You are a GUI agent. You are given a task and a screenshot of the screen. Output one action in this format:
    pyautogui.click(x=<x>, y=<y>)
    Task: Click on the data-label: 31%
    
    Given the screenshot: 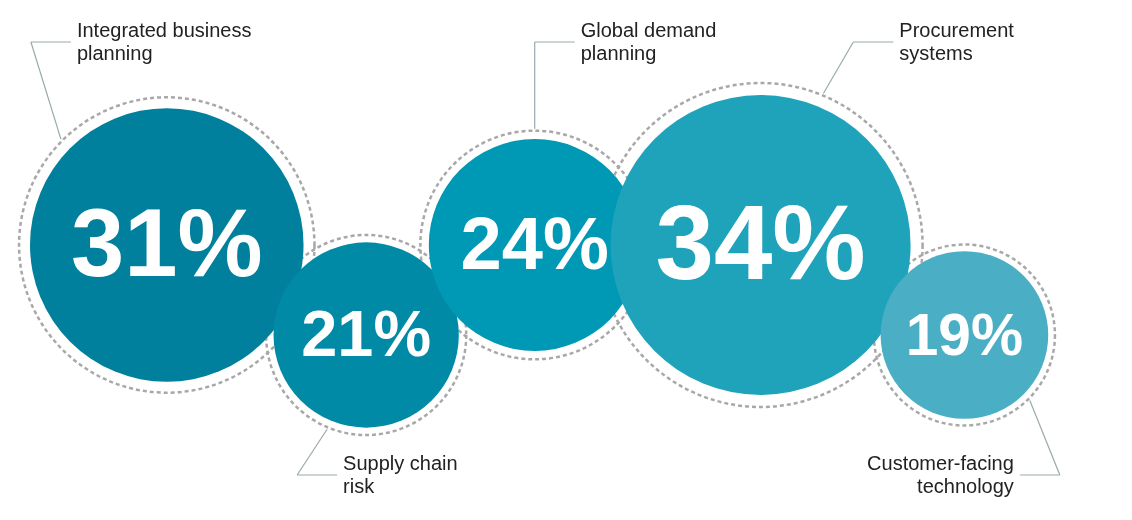 What is the action you would take?
    pyautogui.click(x=166, y=242)
    